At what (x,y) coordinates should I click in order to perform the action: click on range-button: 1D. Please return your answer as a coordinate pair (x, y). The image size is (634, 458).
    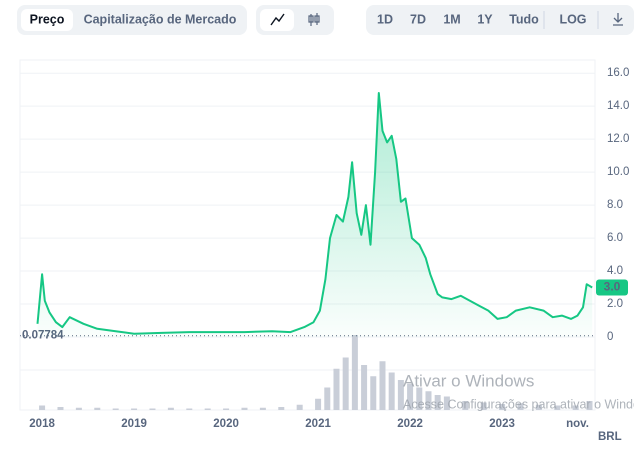
    Looking at the image, I should click on (385, 19).